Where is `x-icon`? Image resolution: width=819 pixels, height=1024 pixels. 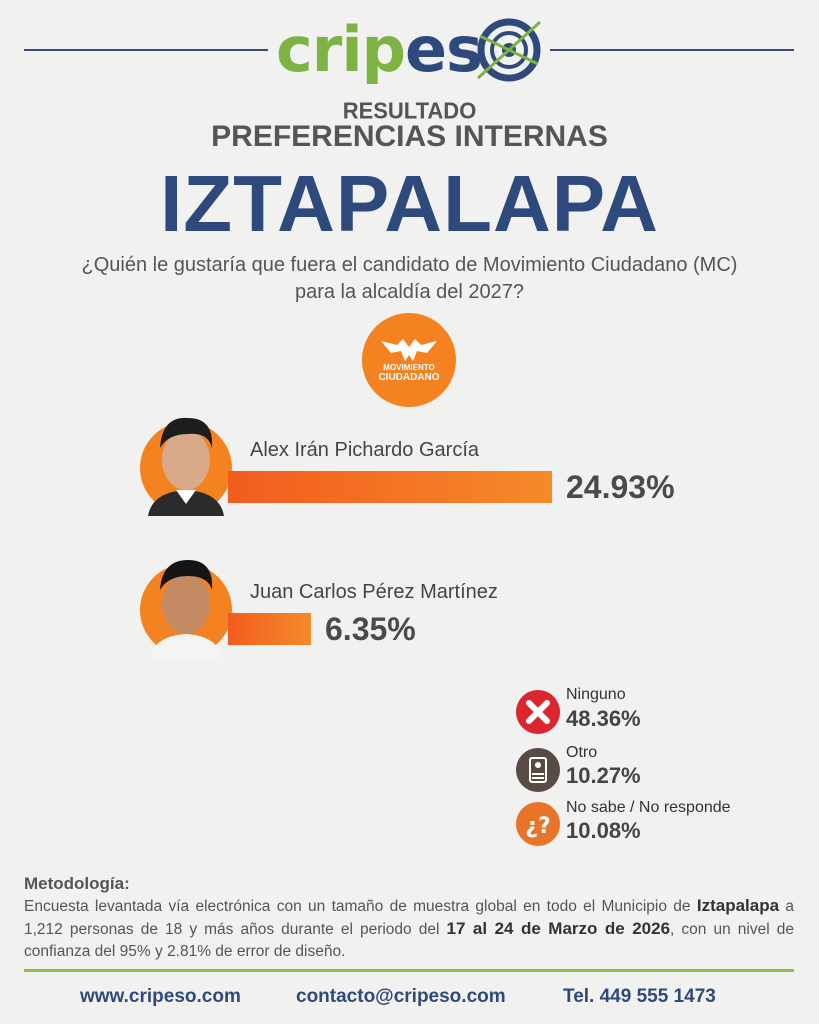
x-icon is located at coordinates (538, 712).